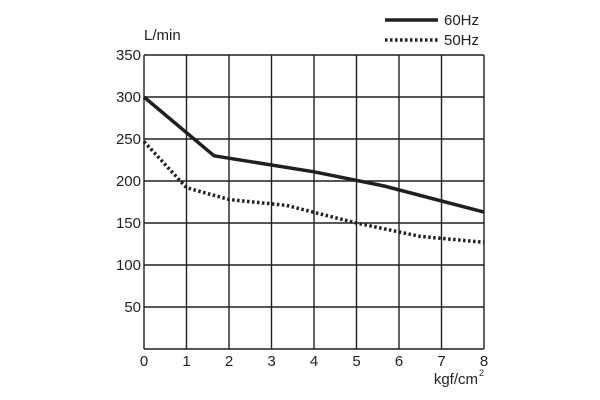 This screenshot has height=400, width=600. Describe the element at coordinates (128, 181) in the screenshot. I see `y-tick-label: 200` at that location.